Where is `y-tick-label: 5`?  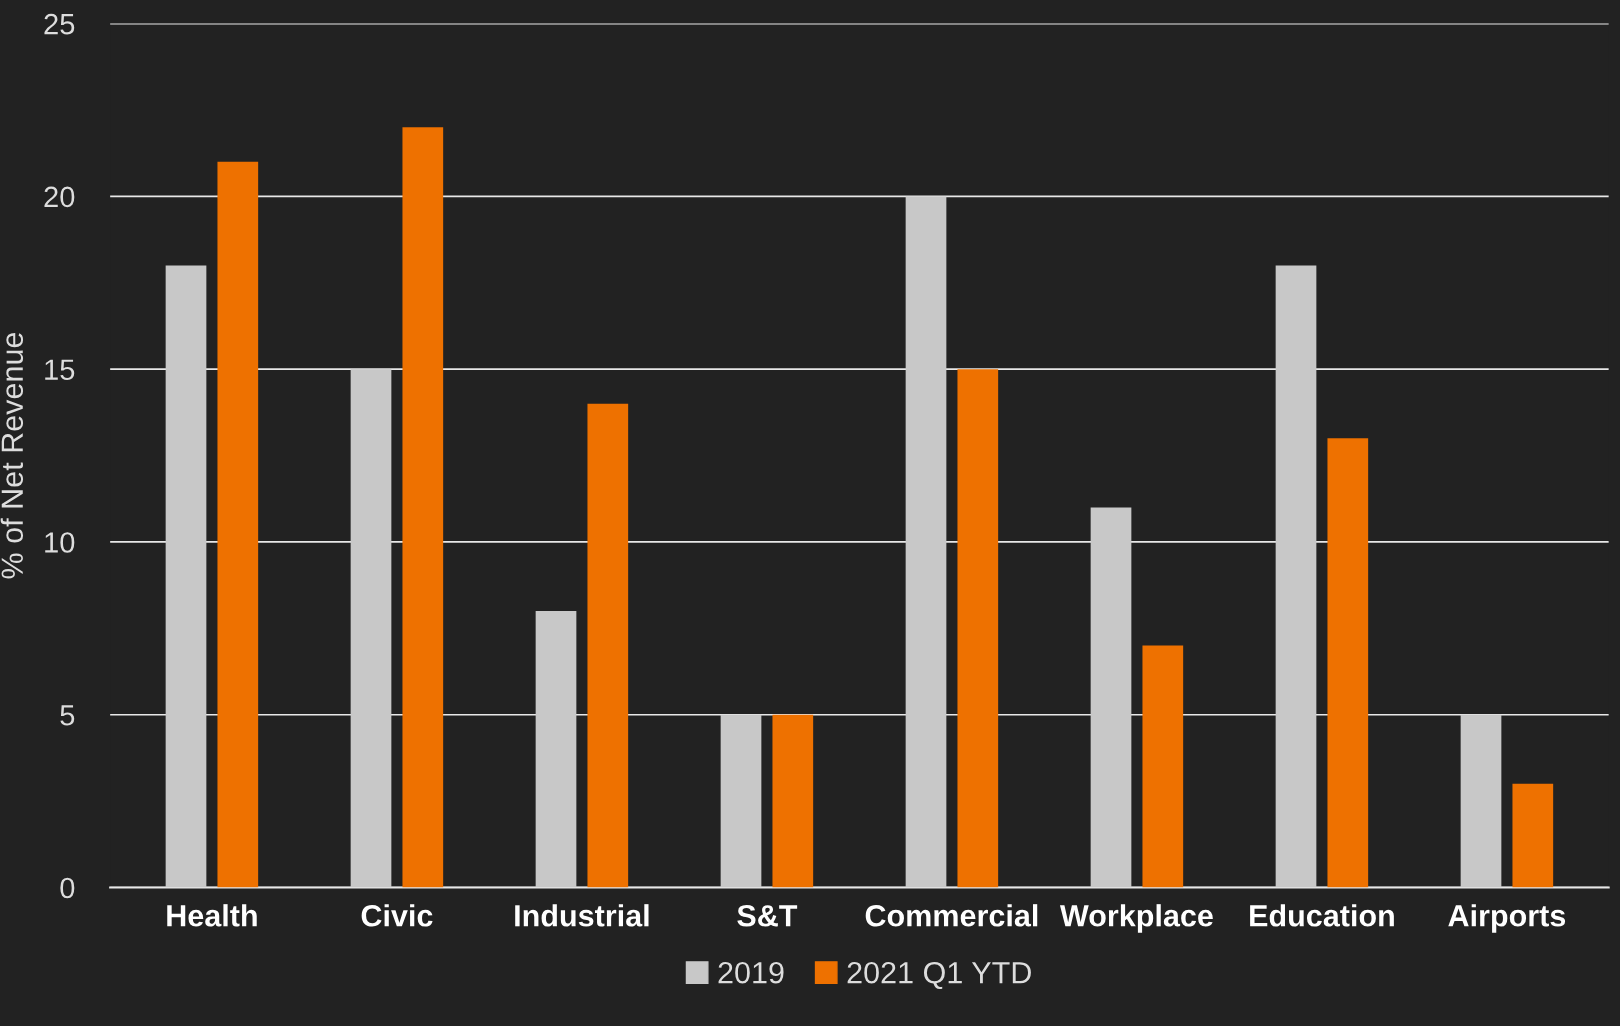
y-tick-label: 5 is located at coordinates (67, 715).